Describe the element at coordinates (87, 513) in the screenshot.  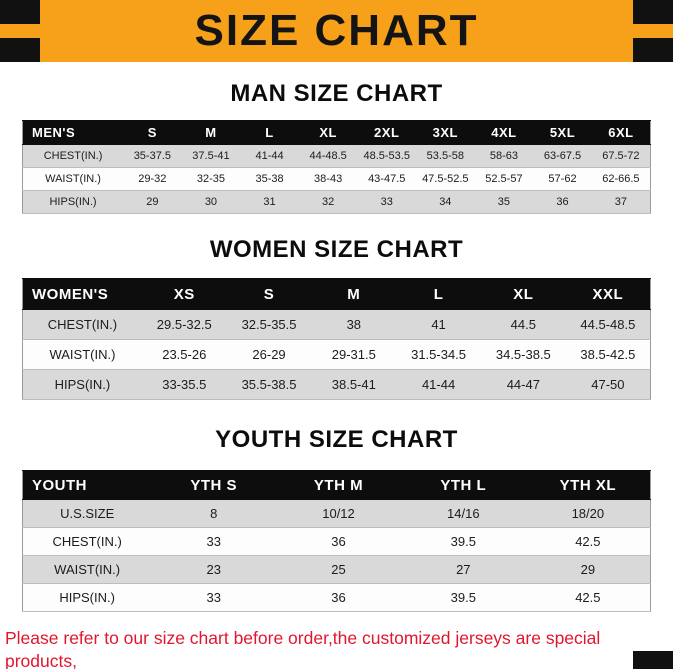
I see `measurement-label: U.S.SIZE` at that location.